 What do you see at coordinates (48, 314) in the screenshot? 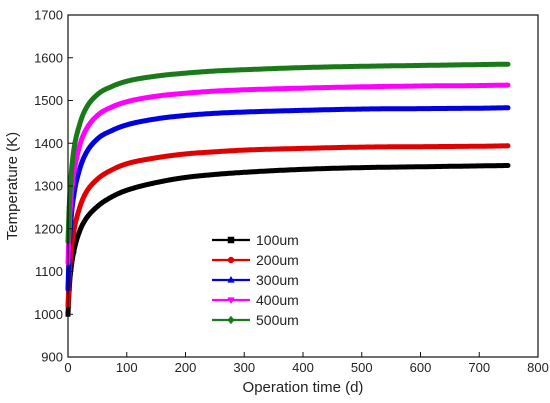
I see `y-tick-label: 1000` at bounding box center [48, 314].